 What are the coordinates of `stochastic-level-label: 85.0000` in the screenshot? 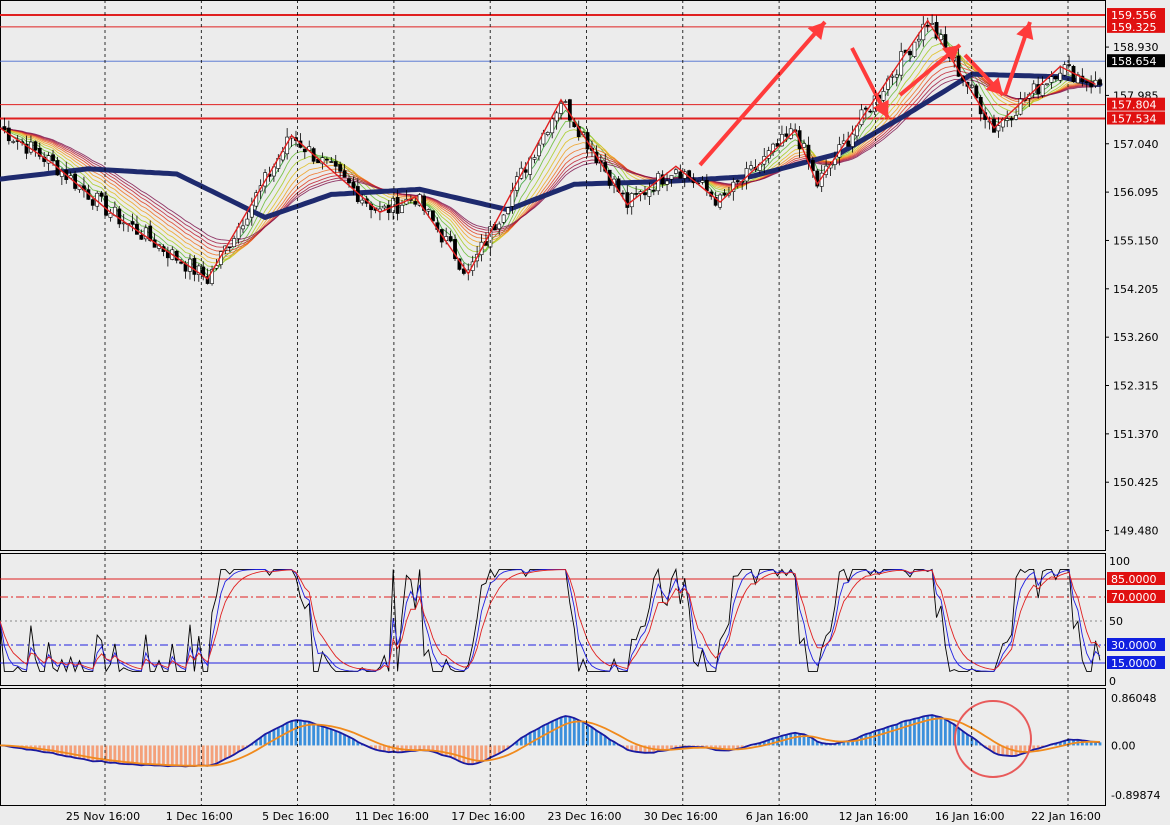 It's located at (1134, 579).